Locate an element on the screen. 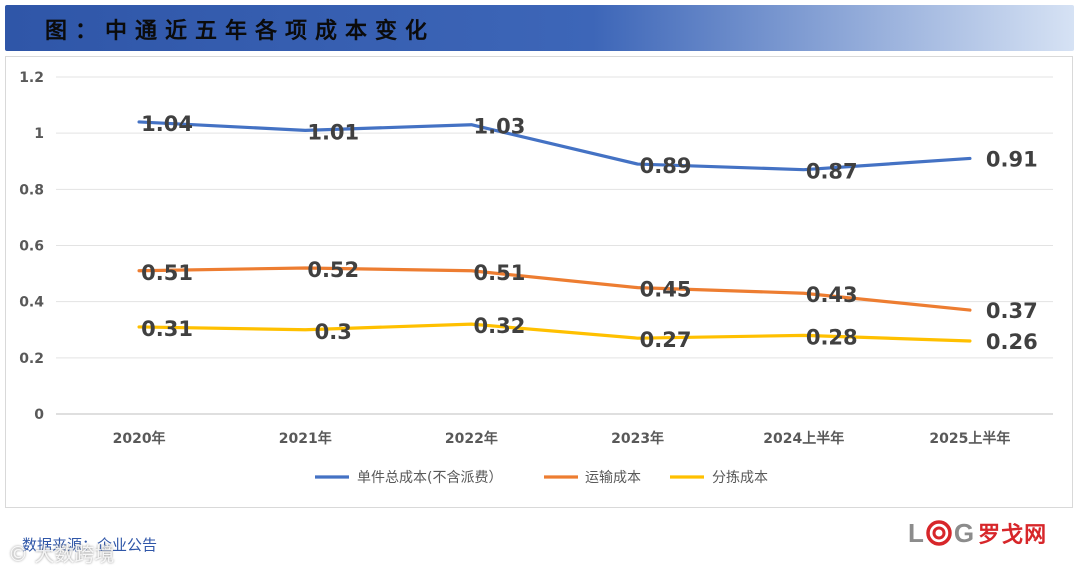 Image resolution: width=1080 pixels, height=574 pixels. page-title: 图：中通近五年各项成本变化 is located at coordinates (240, 31).